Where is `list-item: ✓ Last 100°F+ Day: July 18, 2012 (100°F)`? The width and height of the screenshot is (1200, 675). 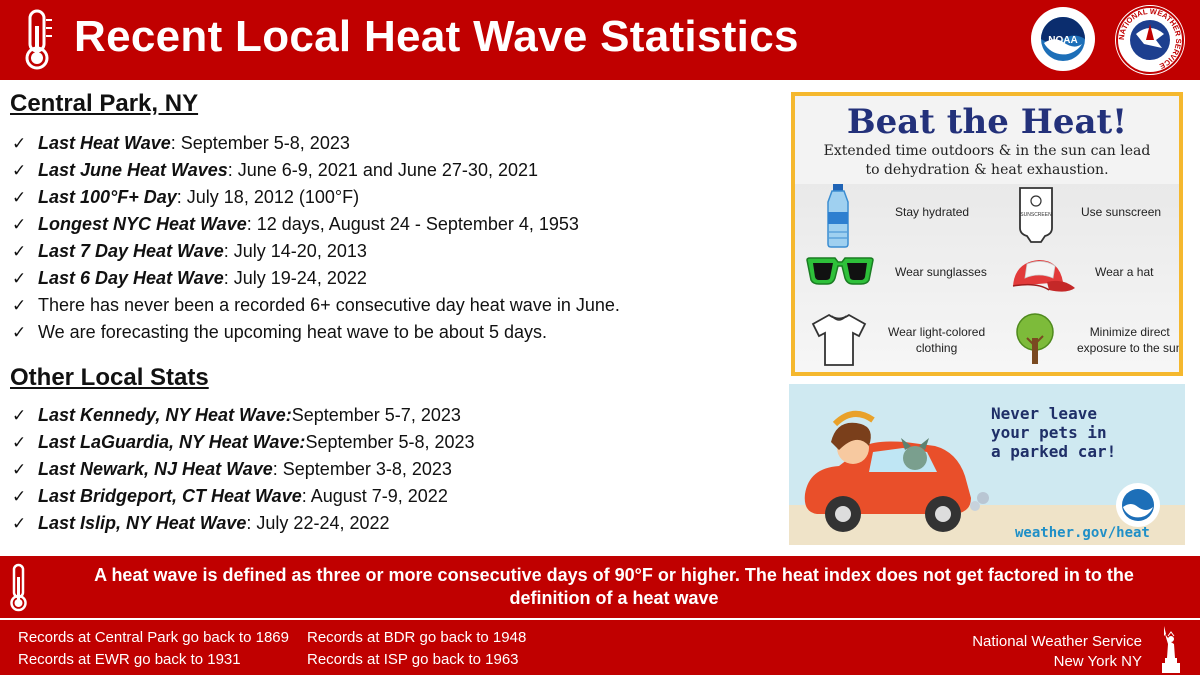
list-item: ✓ Last 100°F+ Day: July 18, 2012 (100°F) is located at coordinates (316, 197).